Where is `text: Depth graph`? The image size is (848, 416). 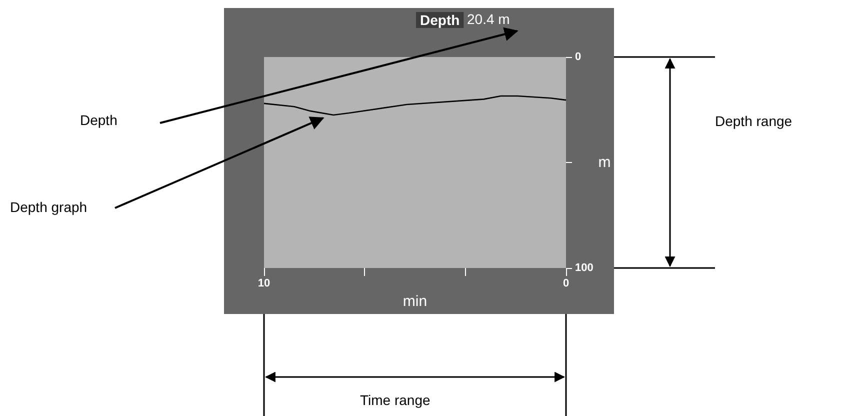 text: Depth graph is located at coordinates (49, 207).